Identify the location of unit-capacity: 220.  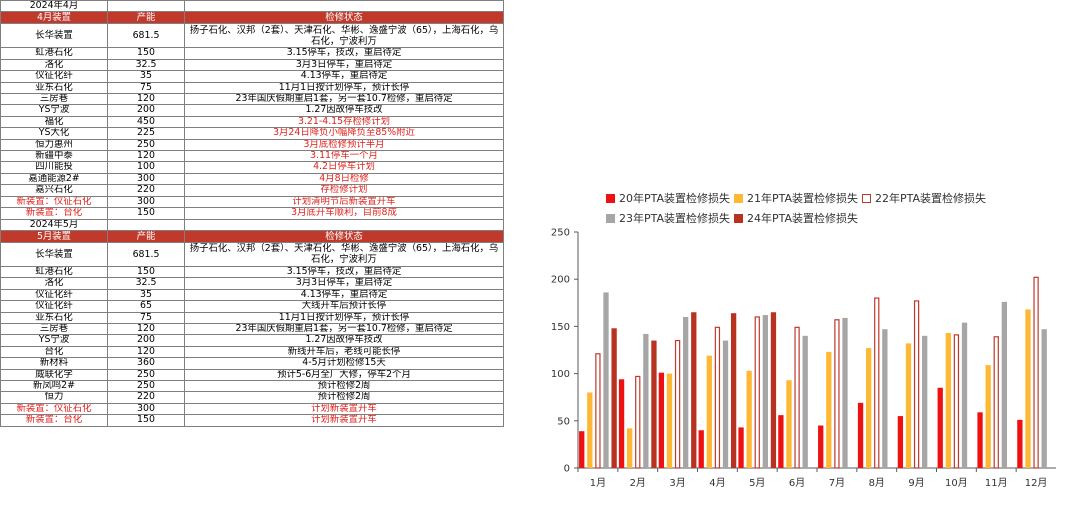
(146, 190).